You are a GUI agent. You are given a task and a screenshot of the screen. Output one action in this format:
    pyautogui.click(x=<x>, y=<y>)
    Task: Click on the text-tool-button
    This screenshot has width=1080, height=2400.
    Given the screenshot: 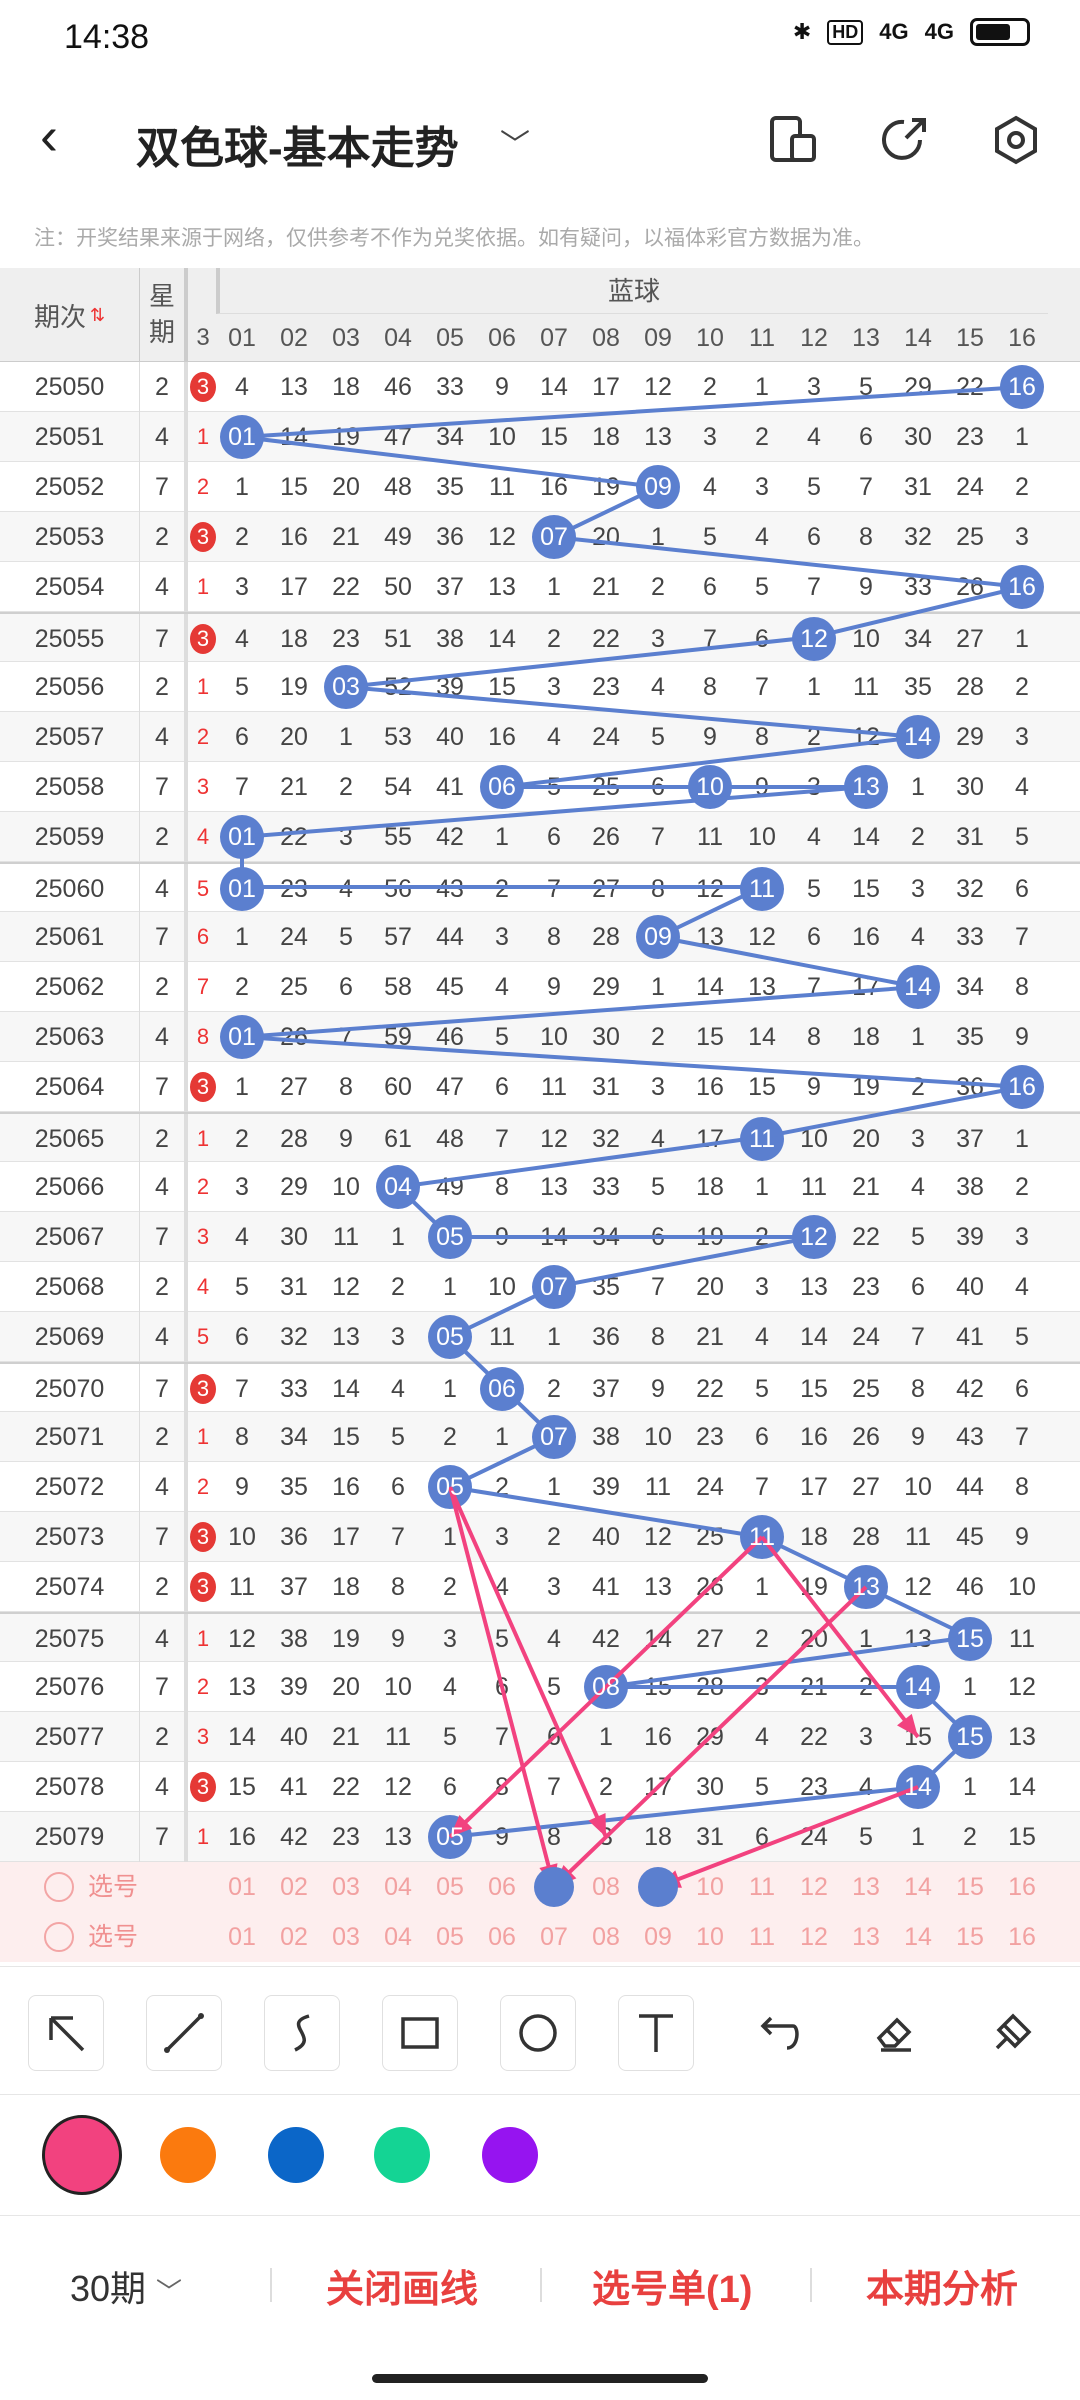 What is the action you would take?
    pyautogui.click(x=656, y=2033)
    